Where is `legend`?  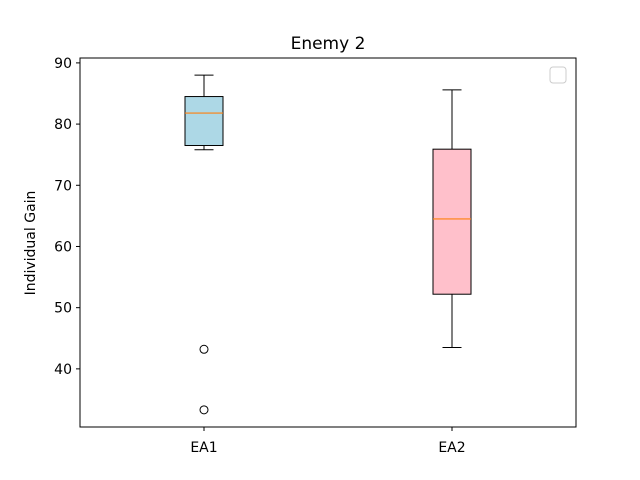 legend is located at coordinates (558, 75).